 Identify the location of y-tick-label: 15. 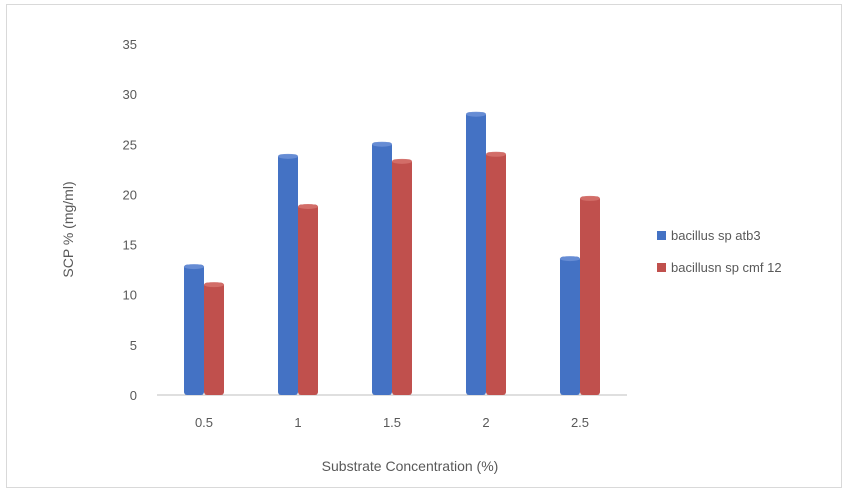
(130, 245).